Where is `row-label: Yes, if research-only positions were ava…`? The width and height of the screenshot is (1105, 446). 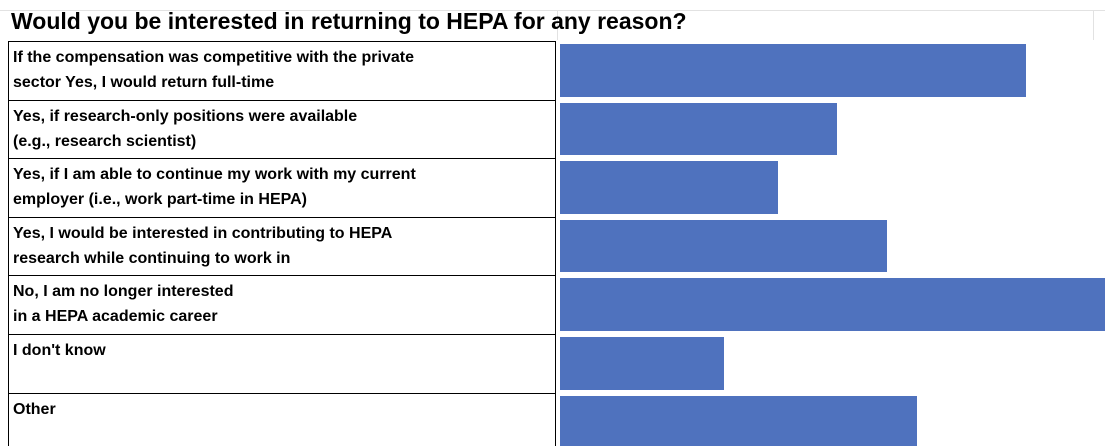 row-label: Yes, if research-only positions were ava… is located at coordinates (282, 129).